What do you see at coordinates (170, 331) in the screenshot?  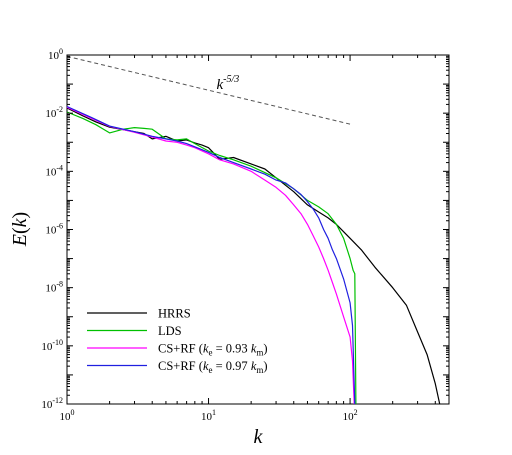 I see `legend-label-2: LDS` at bounding box center [170, 331].